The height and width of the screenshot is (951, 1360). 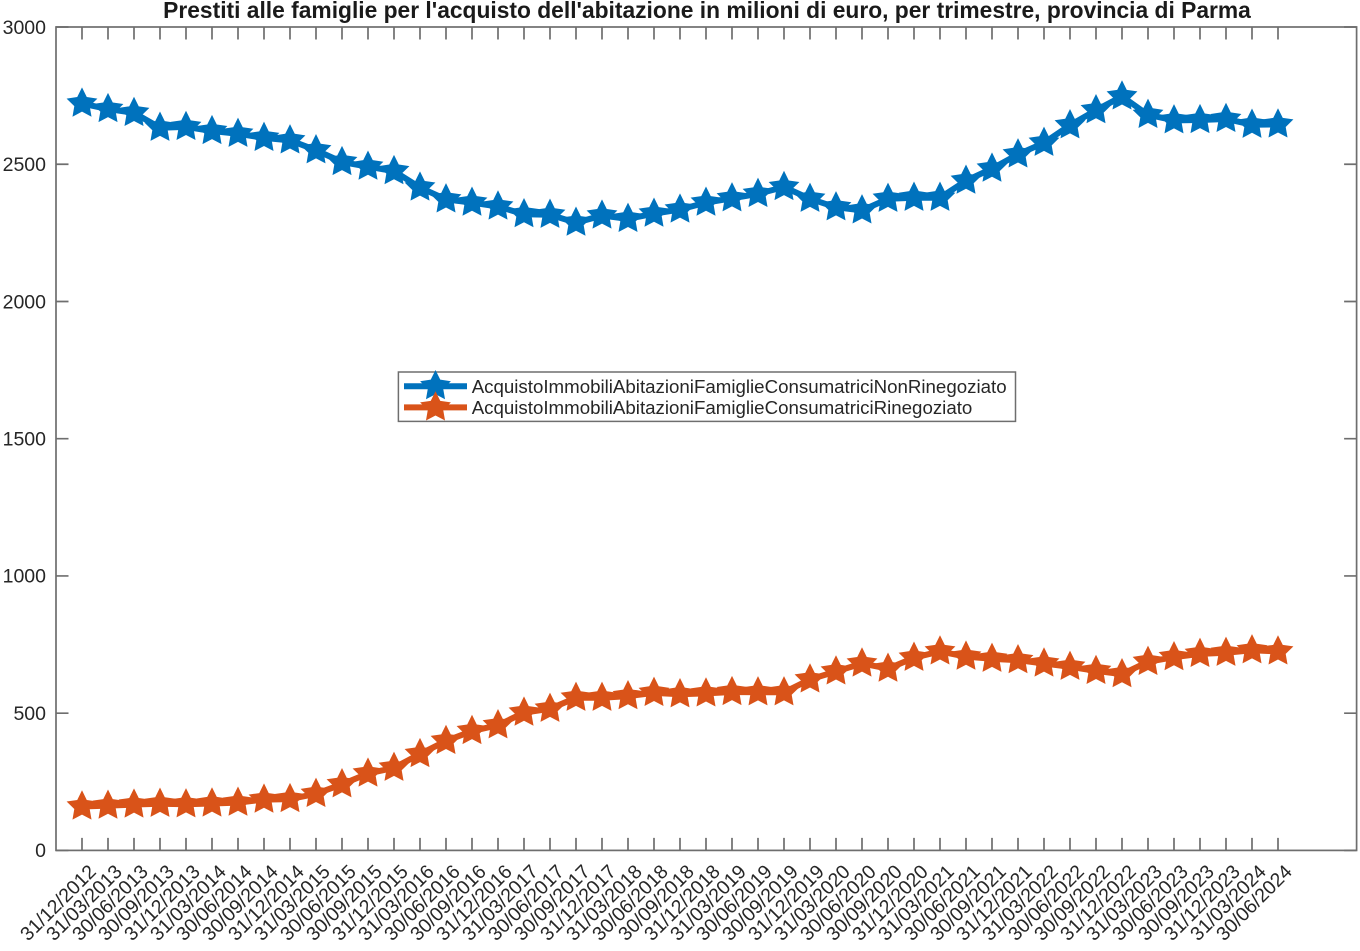 I want to click on svg-text: 0, so click(x=40, y=851).